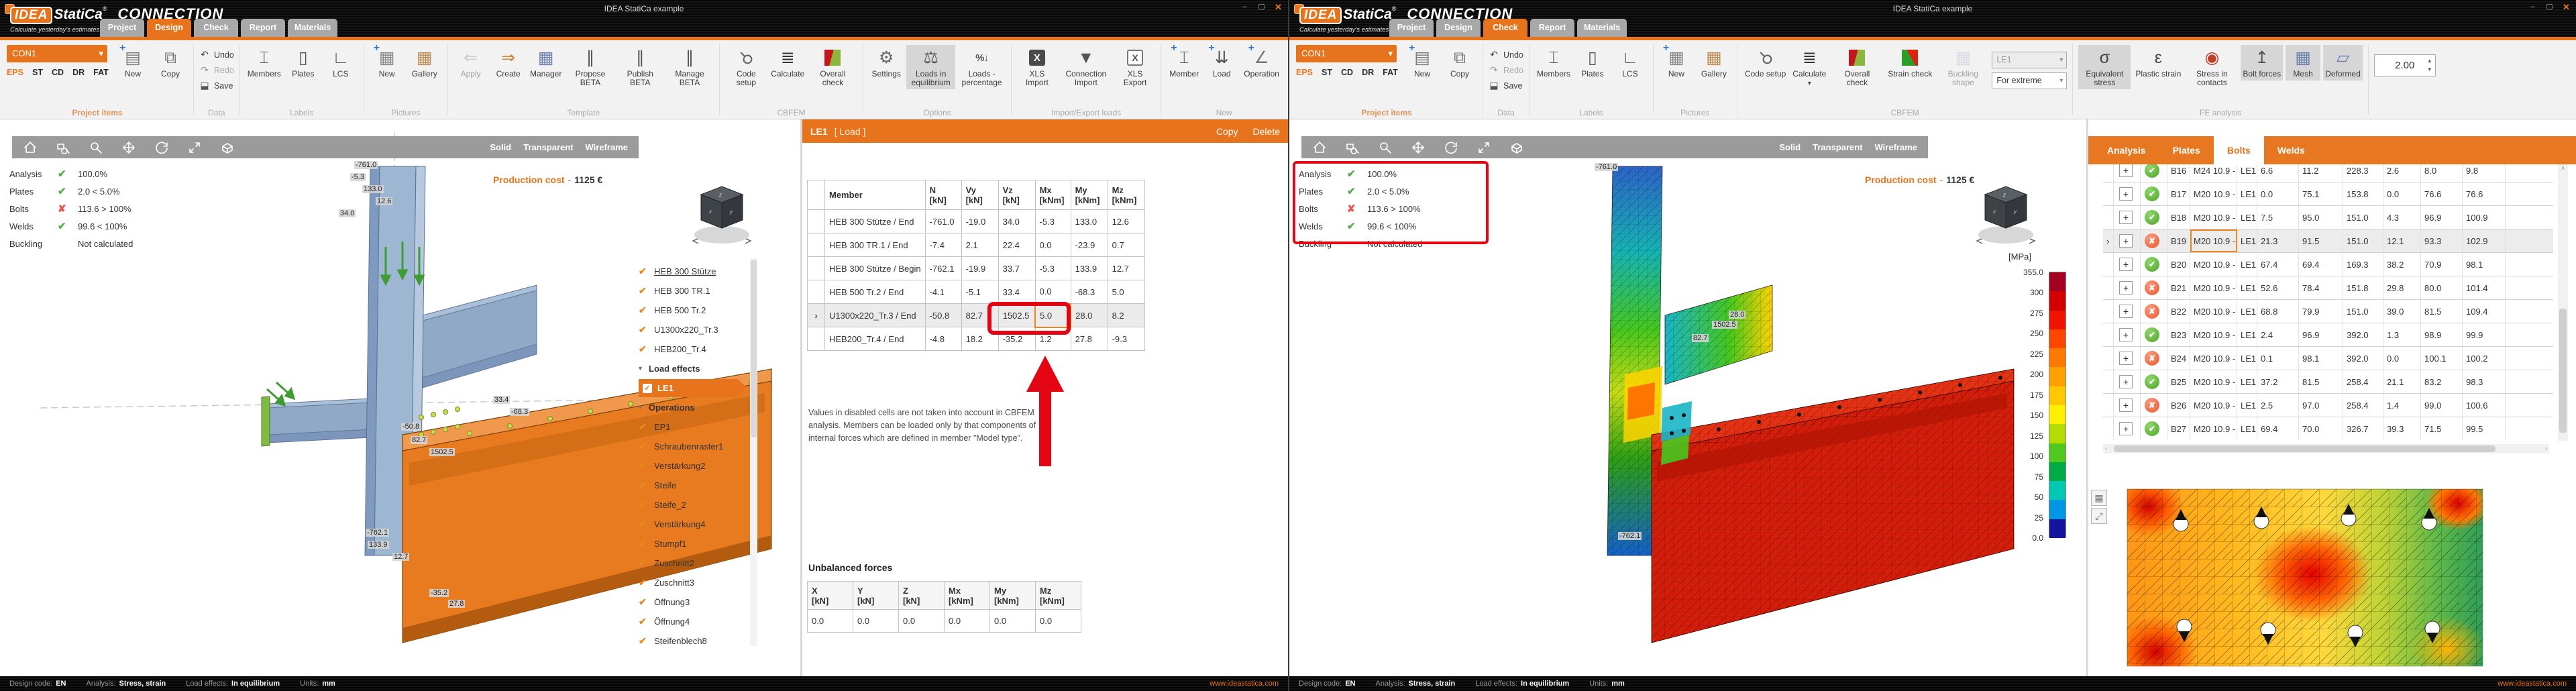  What do you see at coordinates (647, 388) in the screenshot?
I see `checkbox-icon: ✓` at bounding box center [647, 388].